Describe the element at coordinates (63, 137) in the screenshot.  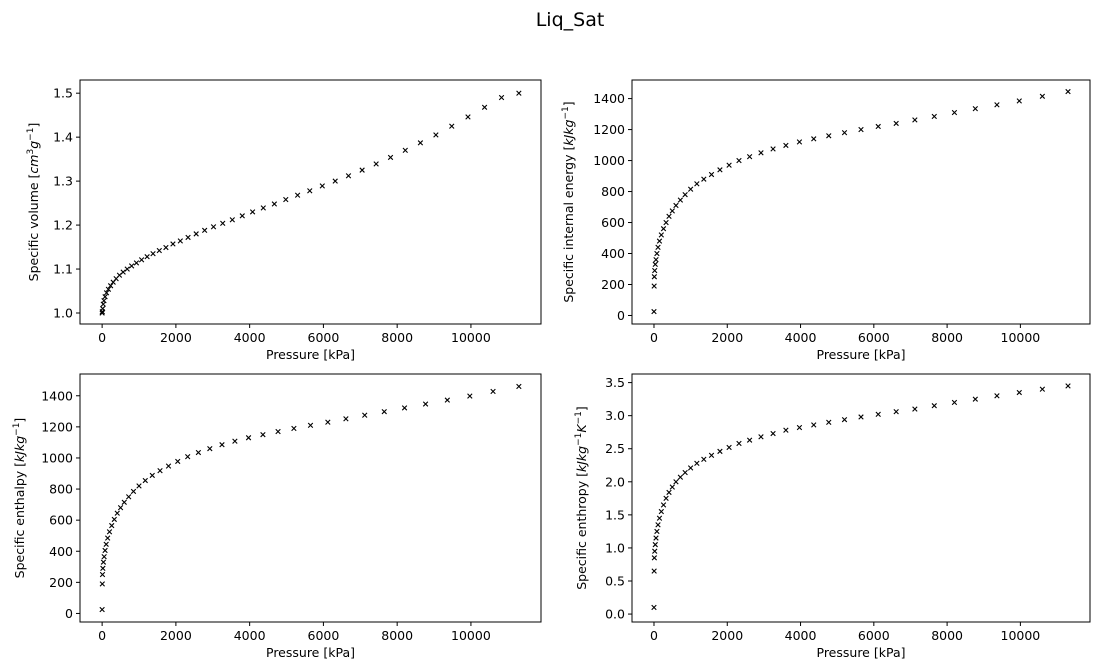
I see `volume-y-tick-label: 1.4` at that location.